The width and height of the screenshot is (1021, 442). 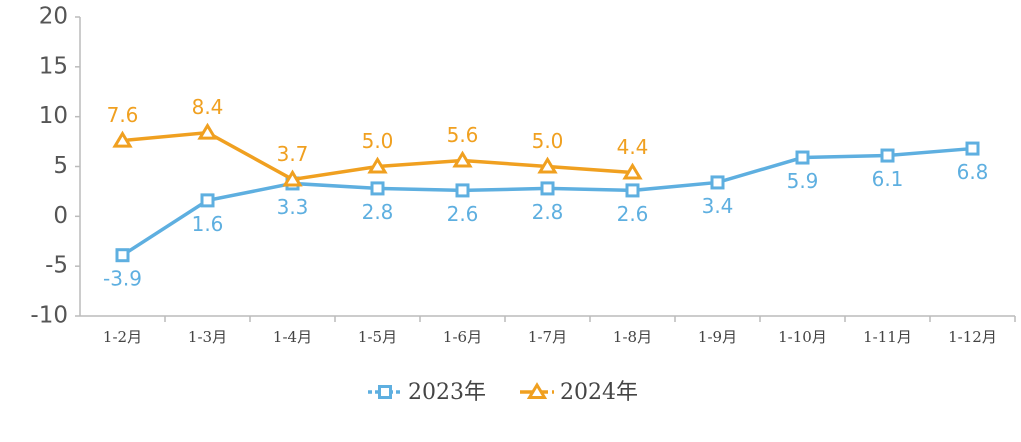 What do you see at coordinates (293, 207) in the screenshot?
I see `data-label: 3.3` at bounding box center [293, 207].